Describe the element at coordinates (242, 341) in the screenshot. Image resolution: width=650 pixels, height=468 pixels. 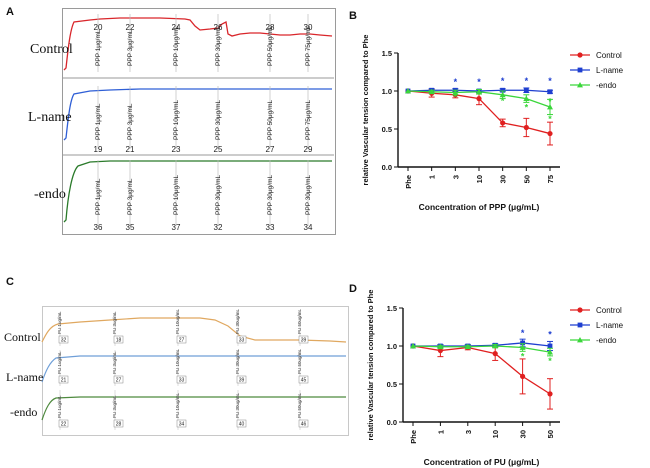
I see `panel-c-event-number: 33` at that location.